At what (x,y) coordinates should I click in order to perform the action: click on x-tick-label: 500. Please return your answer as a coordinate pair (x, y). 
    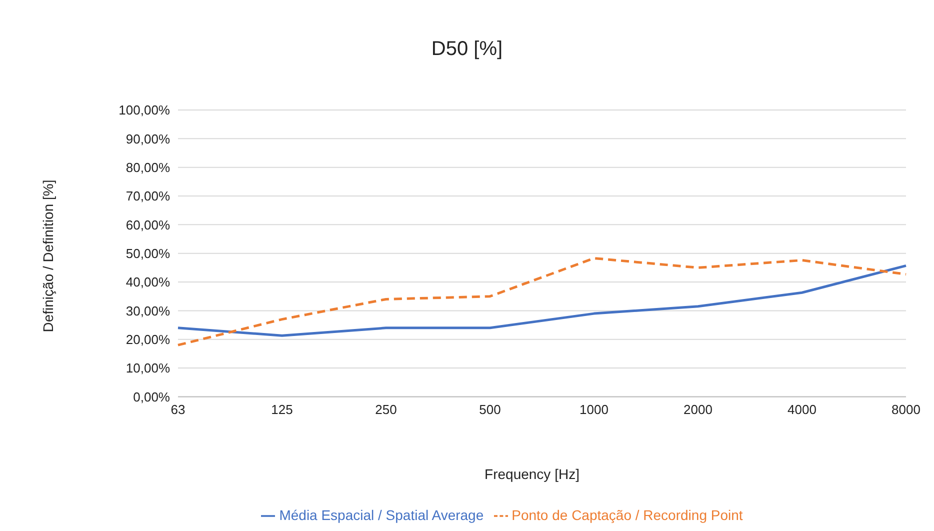
    Looking at the image, I should click on (490, 409).